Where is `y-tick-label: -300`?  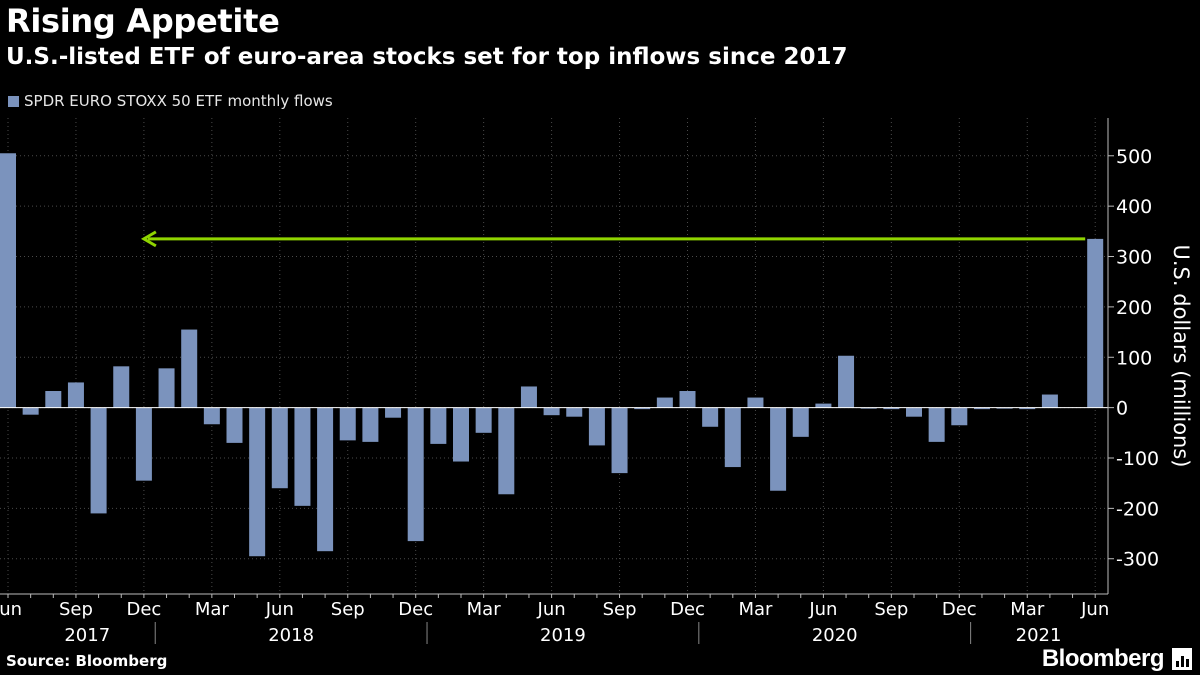 y-tick-label: -300 is located at coordinates (1137, 560).